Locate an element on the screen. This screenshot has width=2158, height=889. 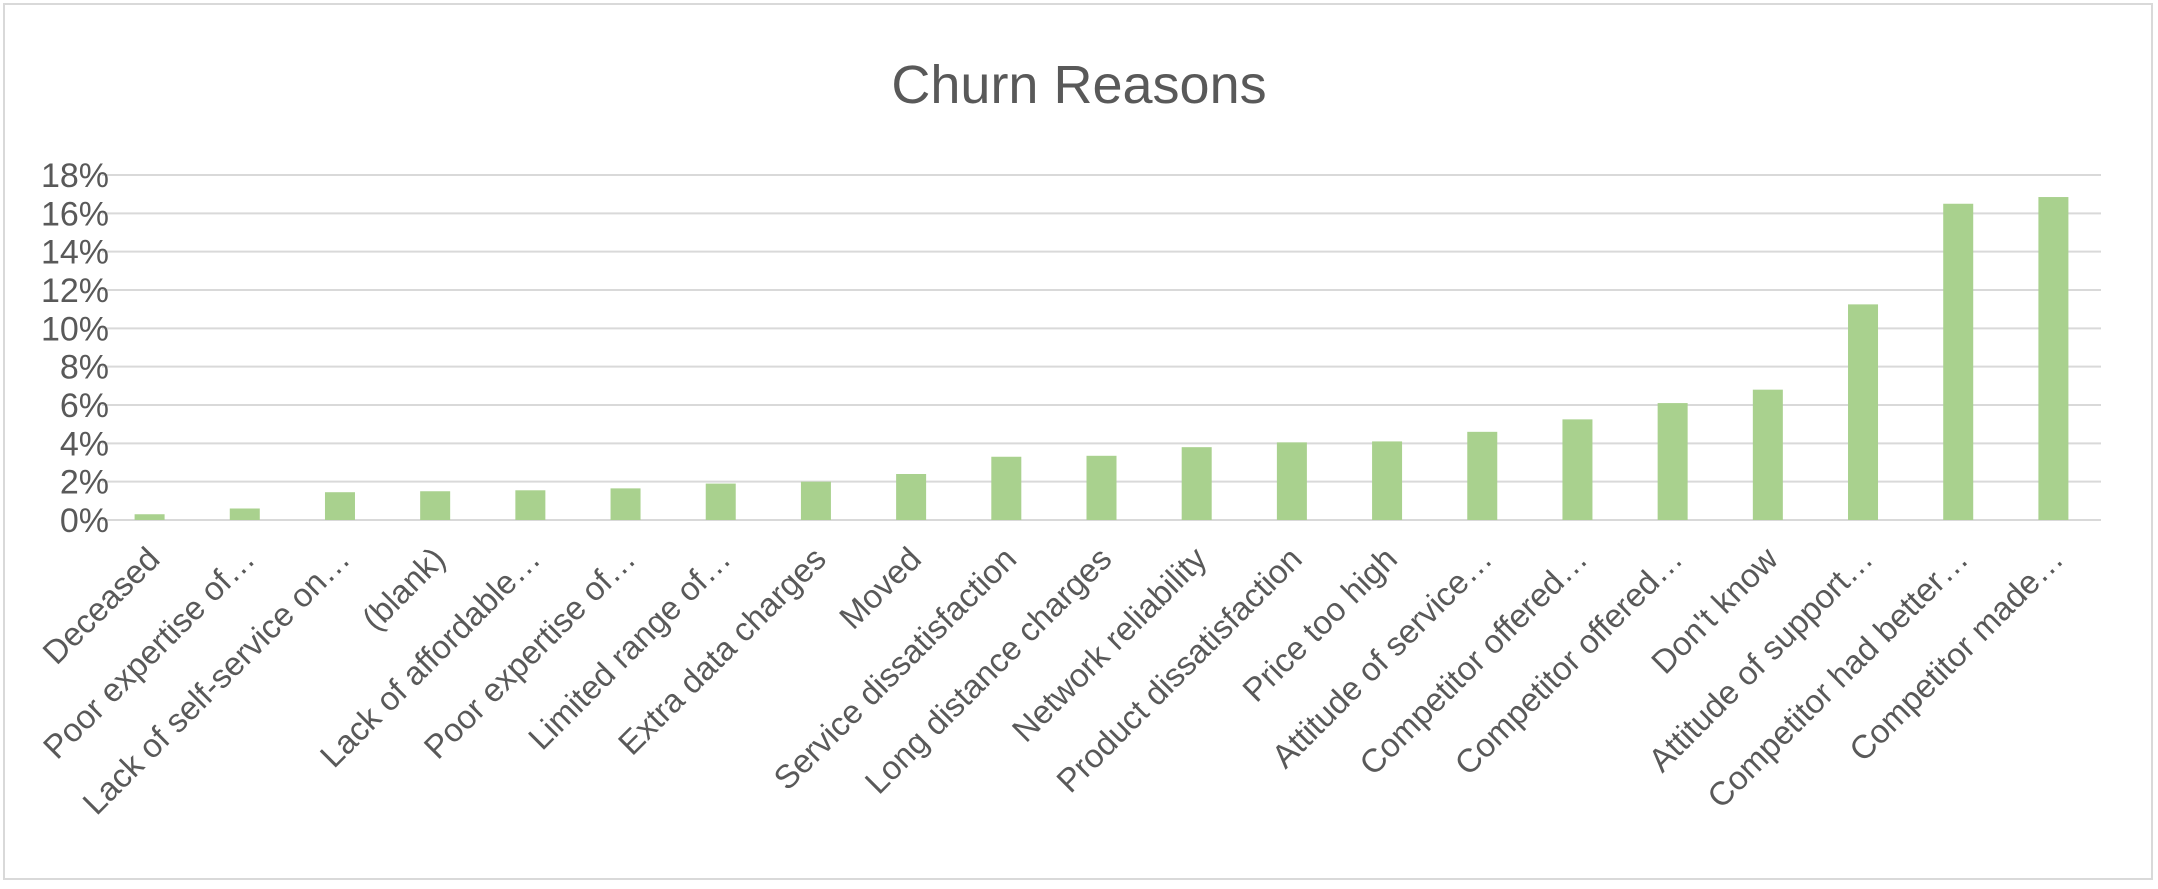
y-tick-label: 2% is located at coordinates (84, 483).